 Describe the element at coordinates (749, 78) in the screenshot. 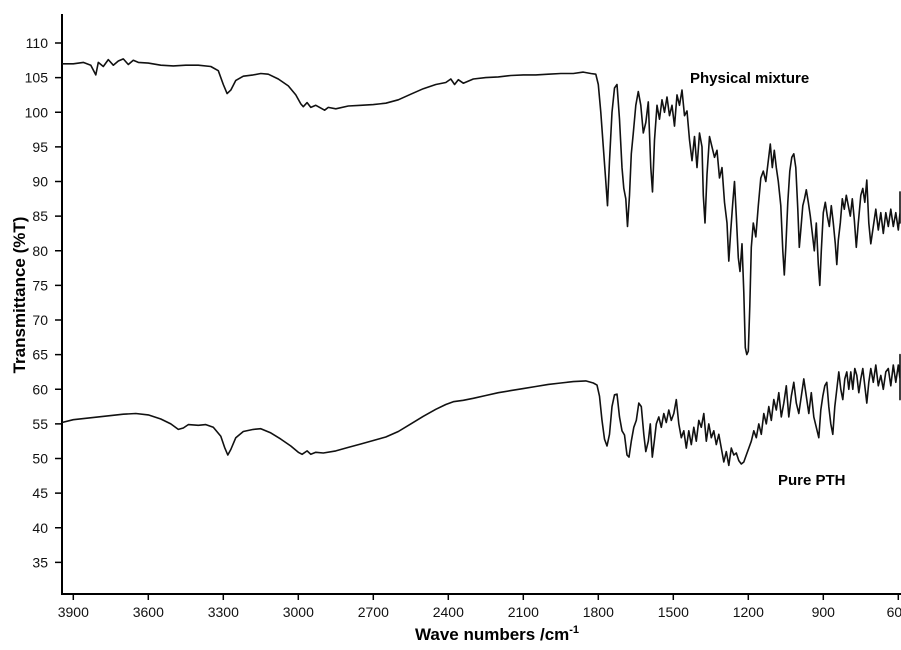

I see `series-label-physical-mixture: Physical mixture` at that location.